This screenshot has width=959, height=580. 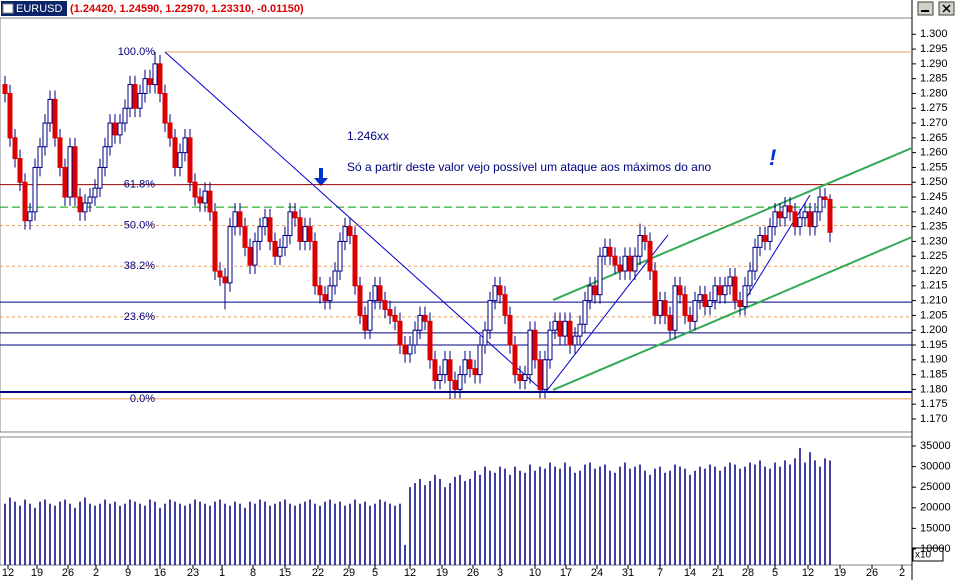 What do you see at coordinates (925, 8) in the screenshot?
I see `minimize-button` at bounding box center [925, 8].